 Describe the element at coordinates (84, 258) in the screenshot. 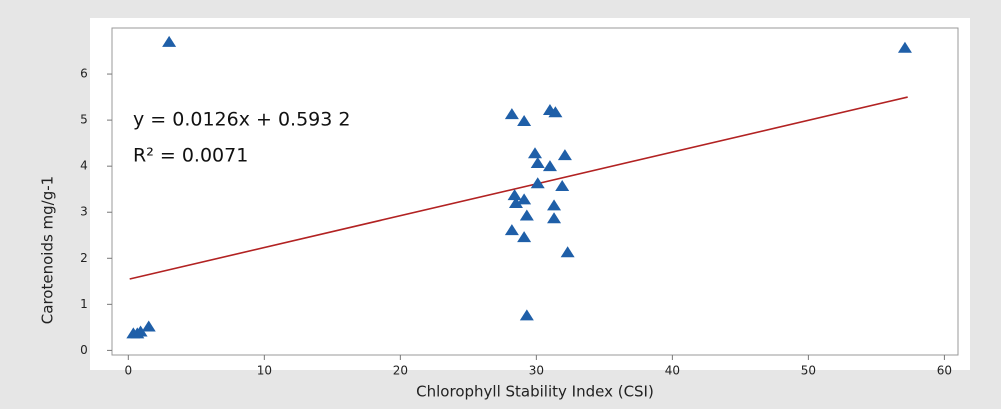

I see `y-tick-label: 2` at that location.